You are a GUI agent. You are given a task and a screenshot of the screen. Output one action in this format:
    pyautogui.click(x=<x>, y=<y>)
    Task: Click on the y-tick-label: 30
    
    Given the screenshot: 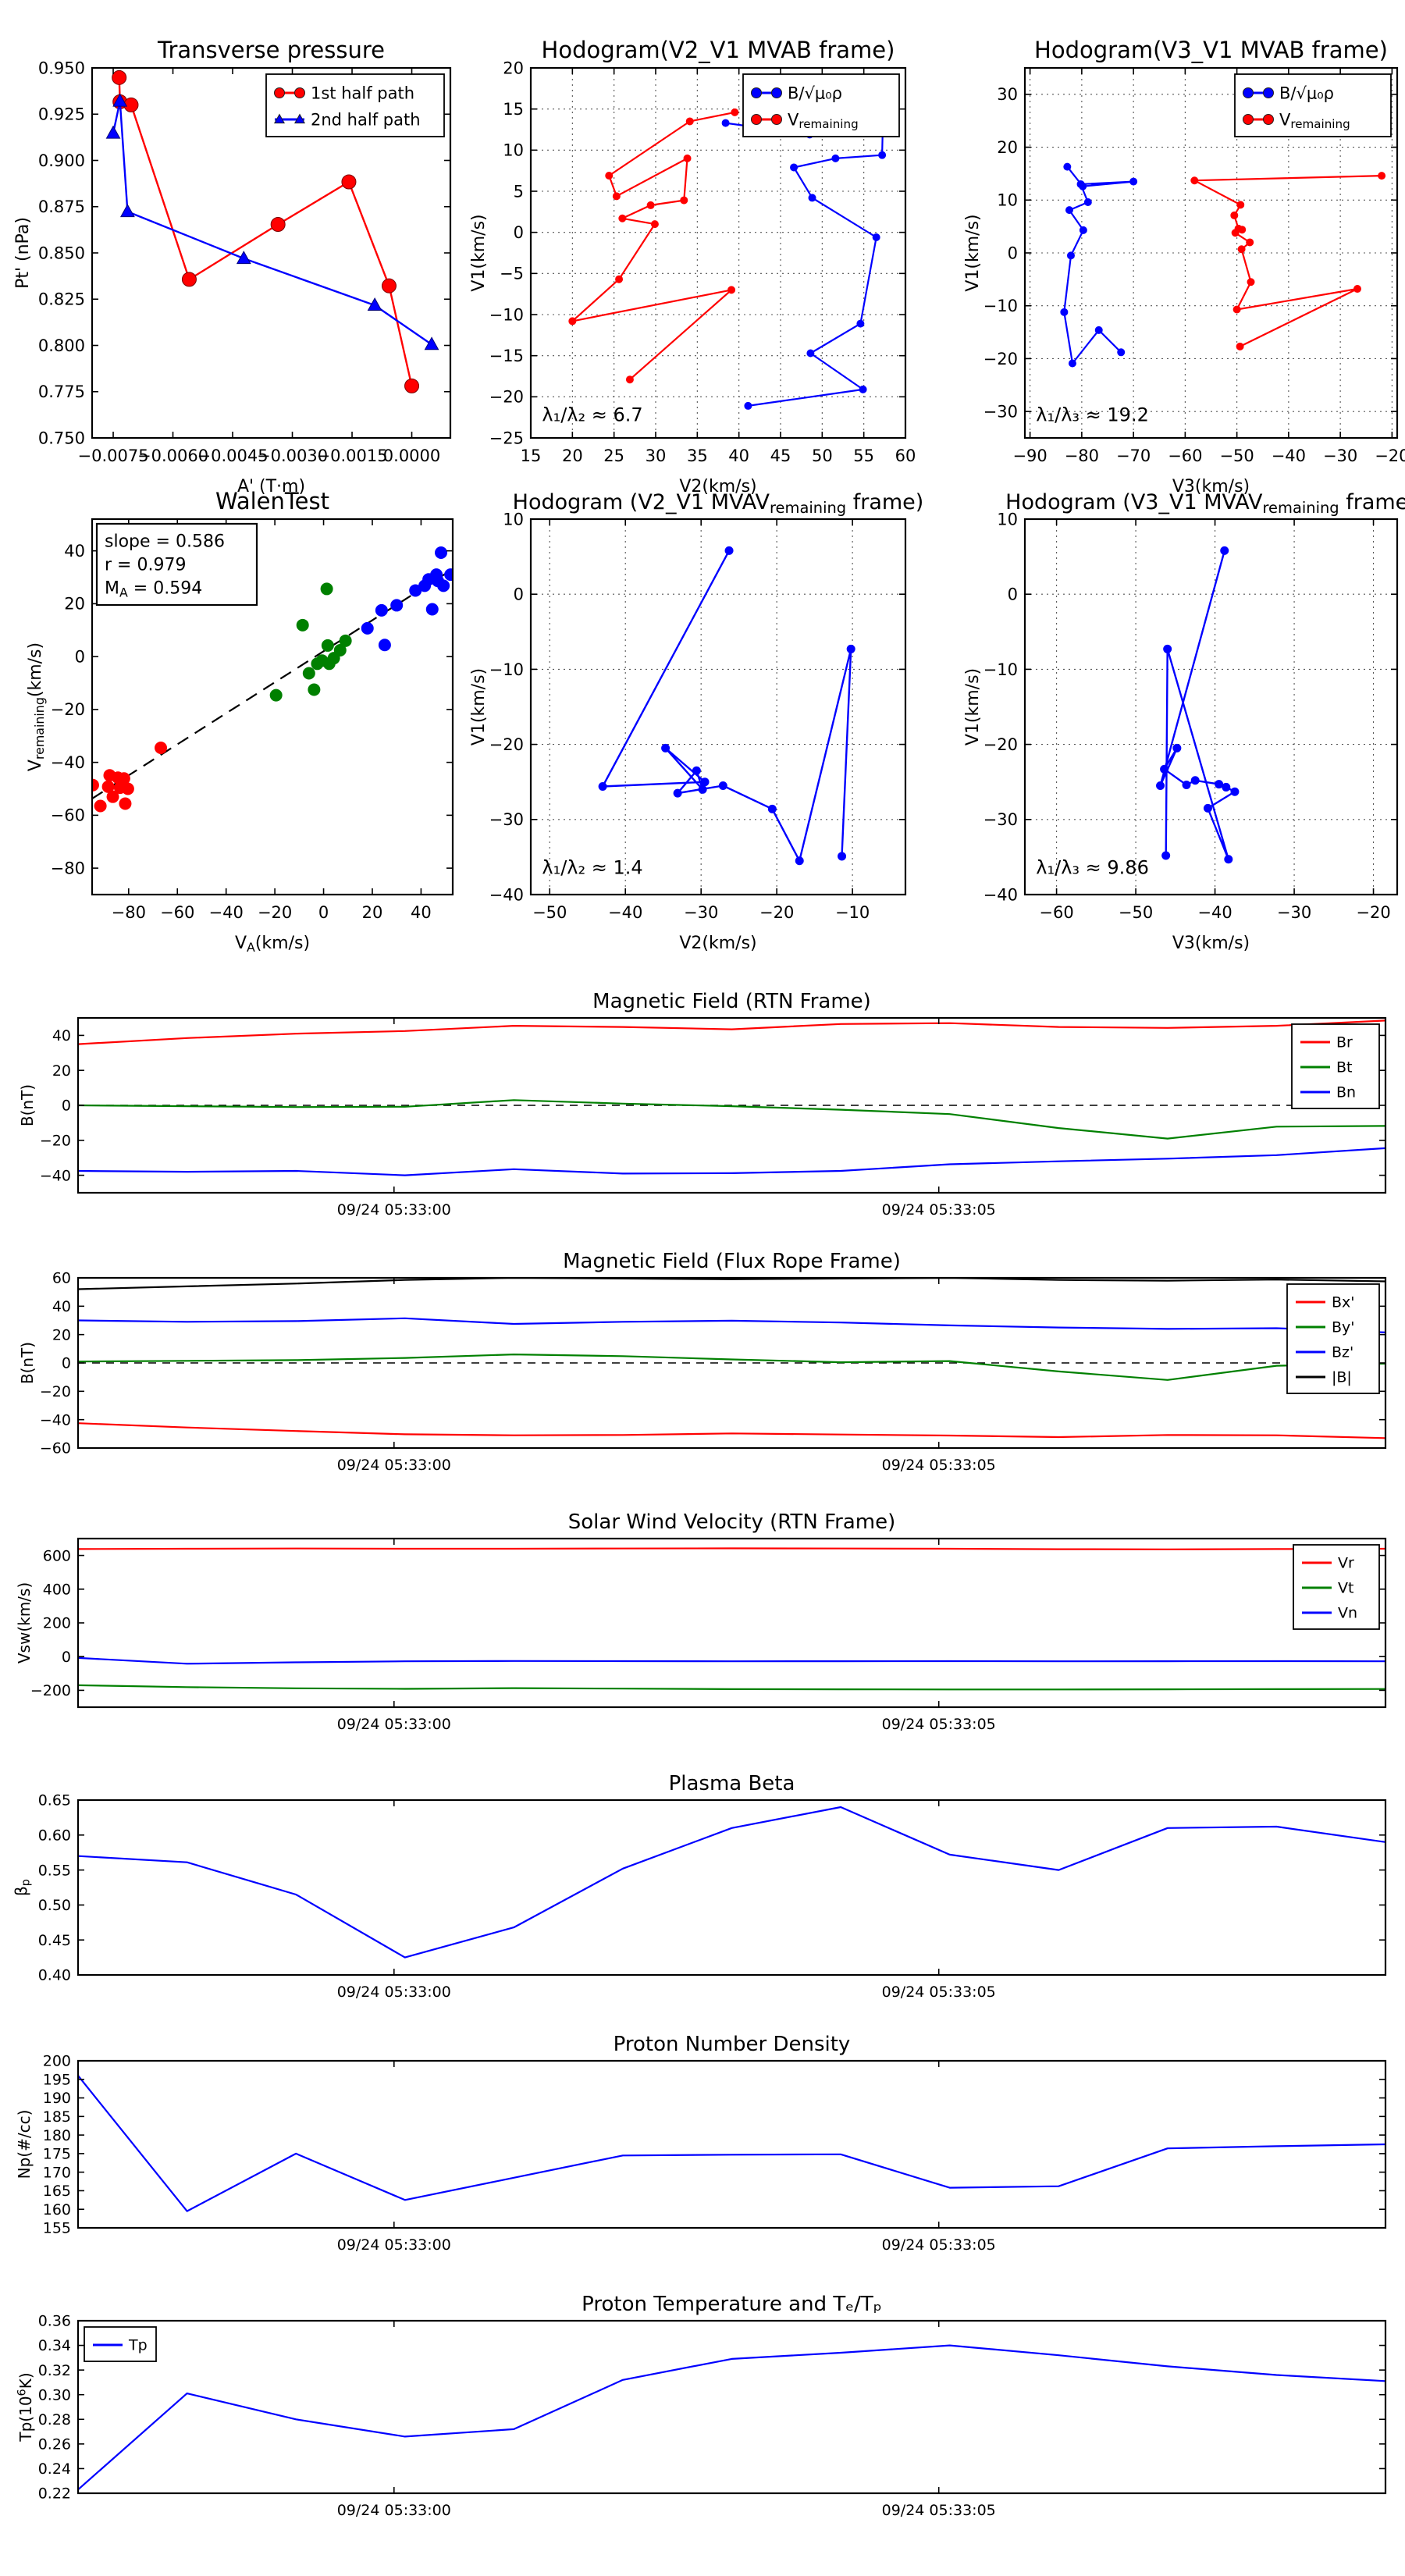 What is the action you would take?
    pyautogui.click(x=1008, y=94)
    